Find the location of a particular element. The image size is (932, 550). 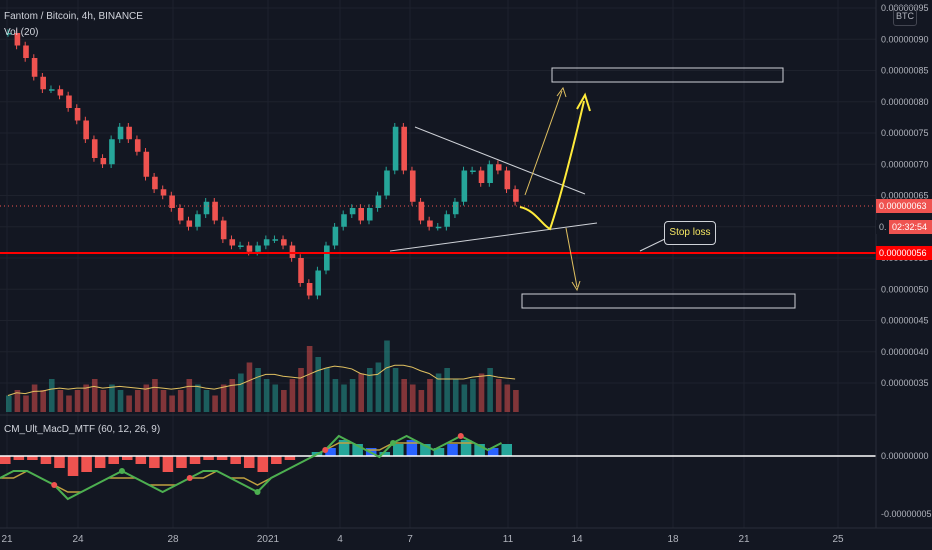

target-box-down is located at coordinates (658, 301).